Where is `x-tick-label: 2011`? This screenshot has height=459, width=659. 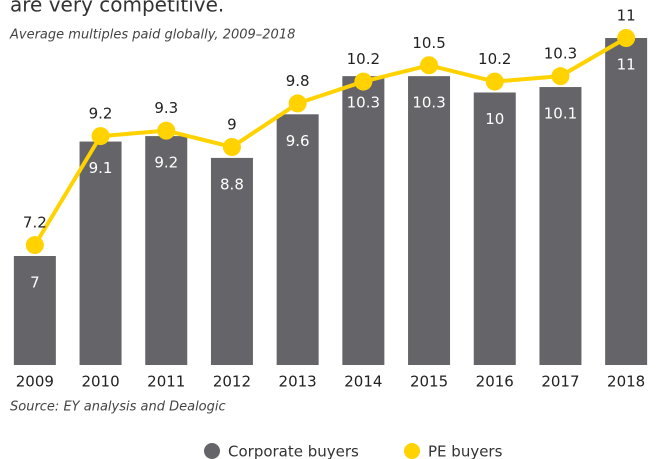
x-tick-label: 2011 is located at coordinates (166, 382).